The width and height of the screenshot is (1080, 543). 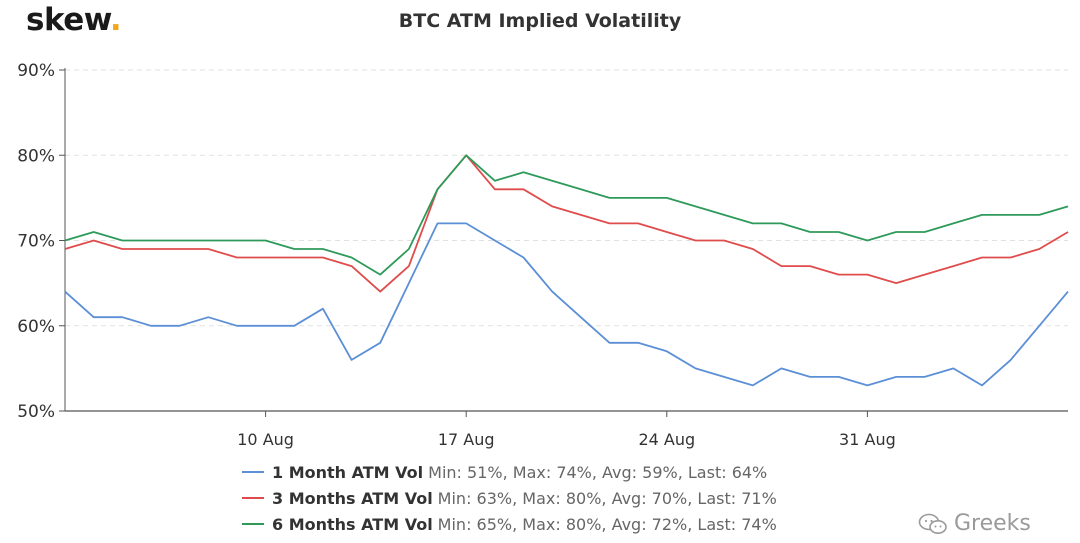 I want to click on greeks-watermark: Greeks, so click(x=974, y=523).